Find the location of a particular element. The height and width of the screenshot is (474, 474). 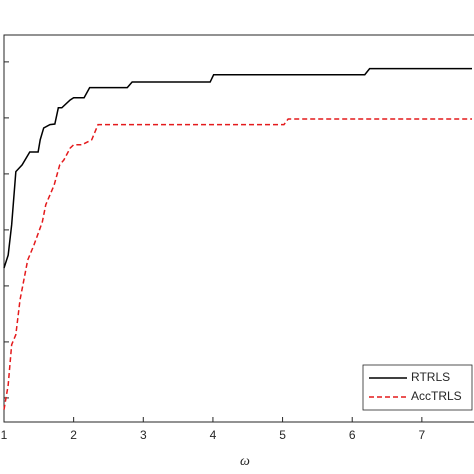

legend-box is located at coordinates (417, 387).